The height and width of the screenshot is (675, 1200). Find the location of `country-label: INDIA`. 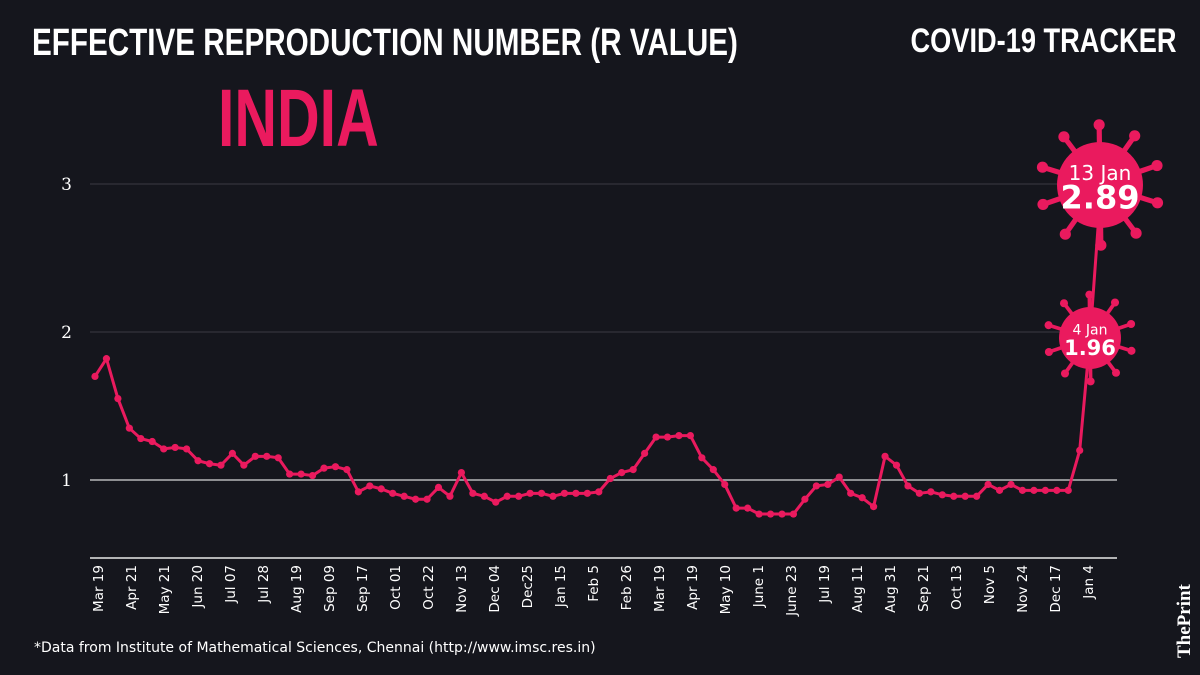

country-label: INDIA is located at coordinates (298, 118).